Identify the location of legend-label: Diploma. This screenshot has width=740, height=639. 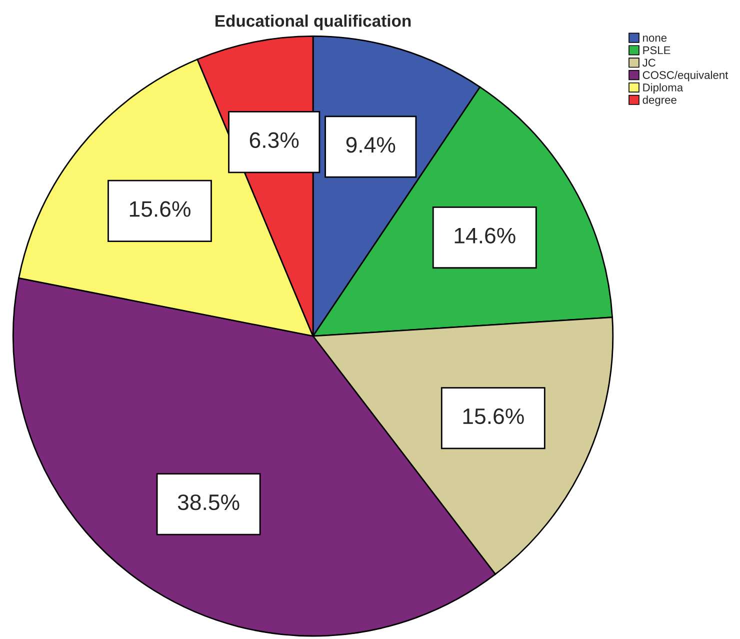
(663, 88).